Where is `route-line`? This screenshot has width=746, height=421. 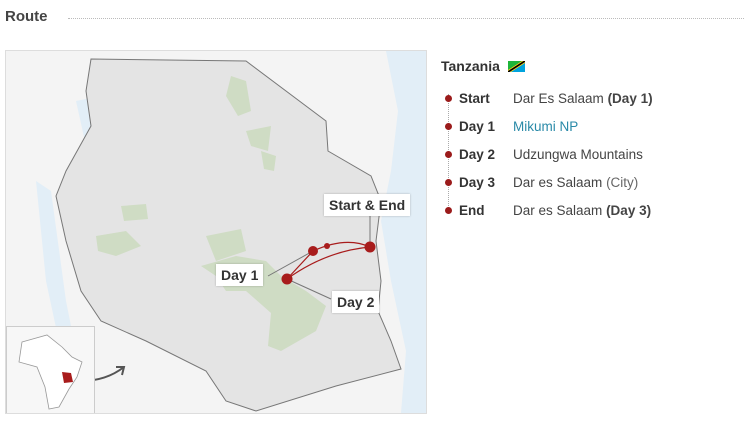 route-line is located at coordinates (328, 263).